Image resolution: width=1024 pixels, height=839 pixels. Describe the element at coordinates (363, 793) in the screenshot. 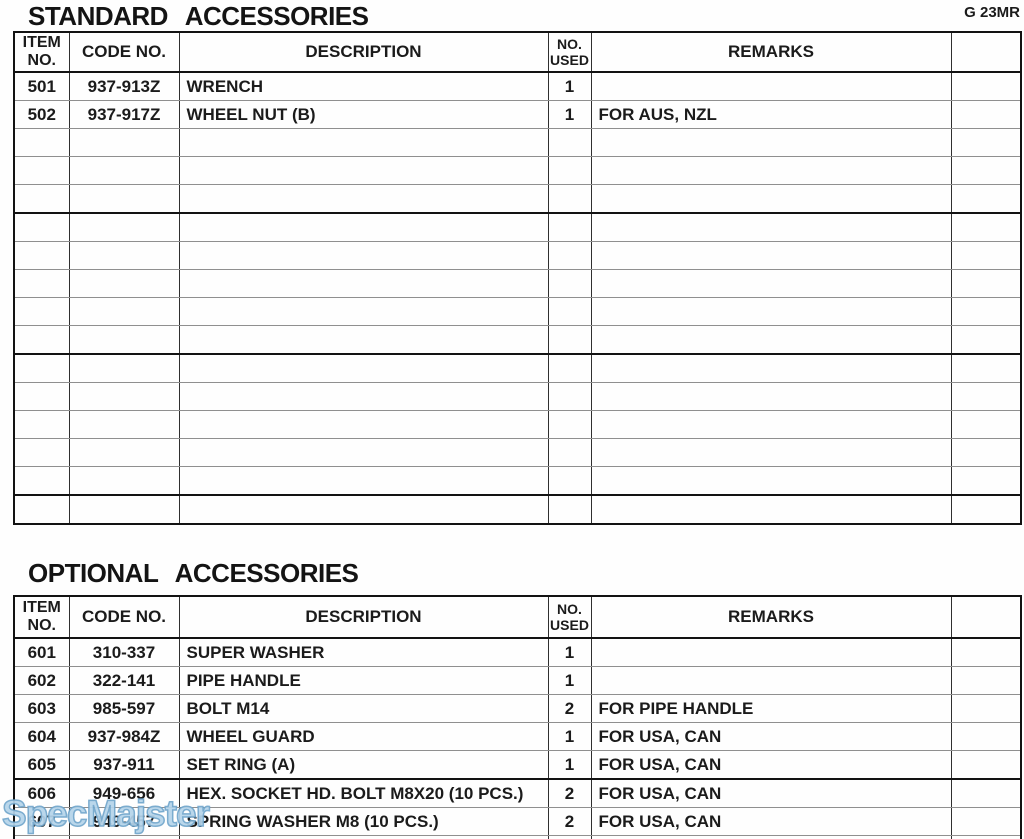

I see `description-cell: HEX. SOCKET HD. BOLT M8X20 (10 PCS.)` at that location.